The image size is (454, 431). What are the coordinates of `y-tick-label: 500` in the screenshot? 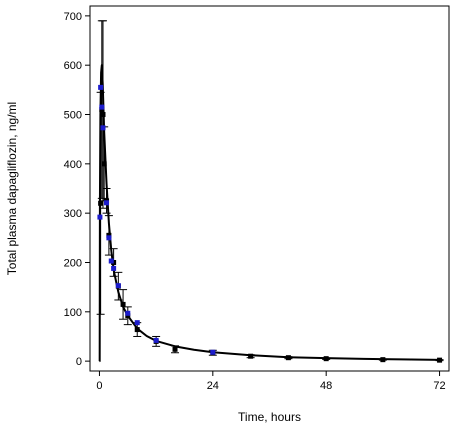 It's located at (73, 116).